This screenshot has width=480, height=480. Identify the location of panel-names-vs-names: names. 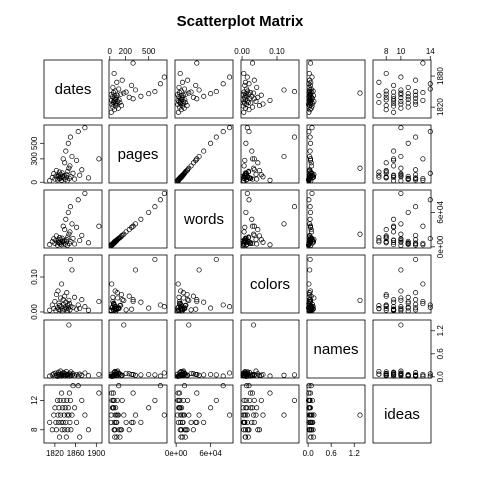
(336, 349).